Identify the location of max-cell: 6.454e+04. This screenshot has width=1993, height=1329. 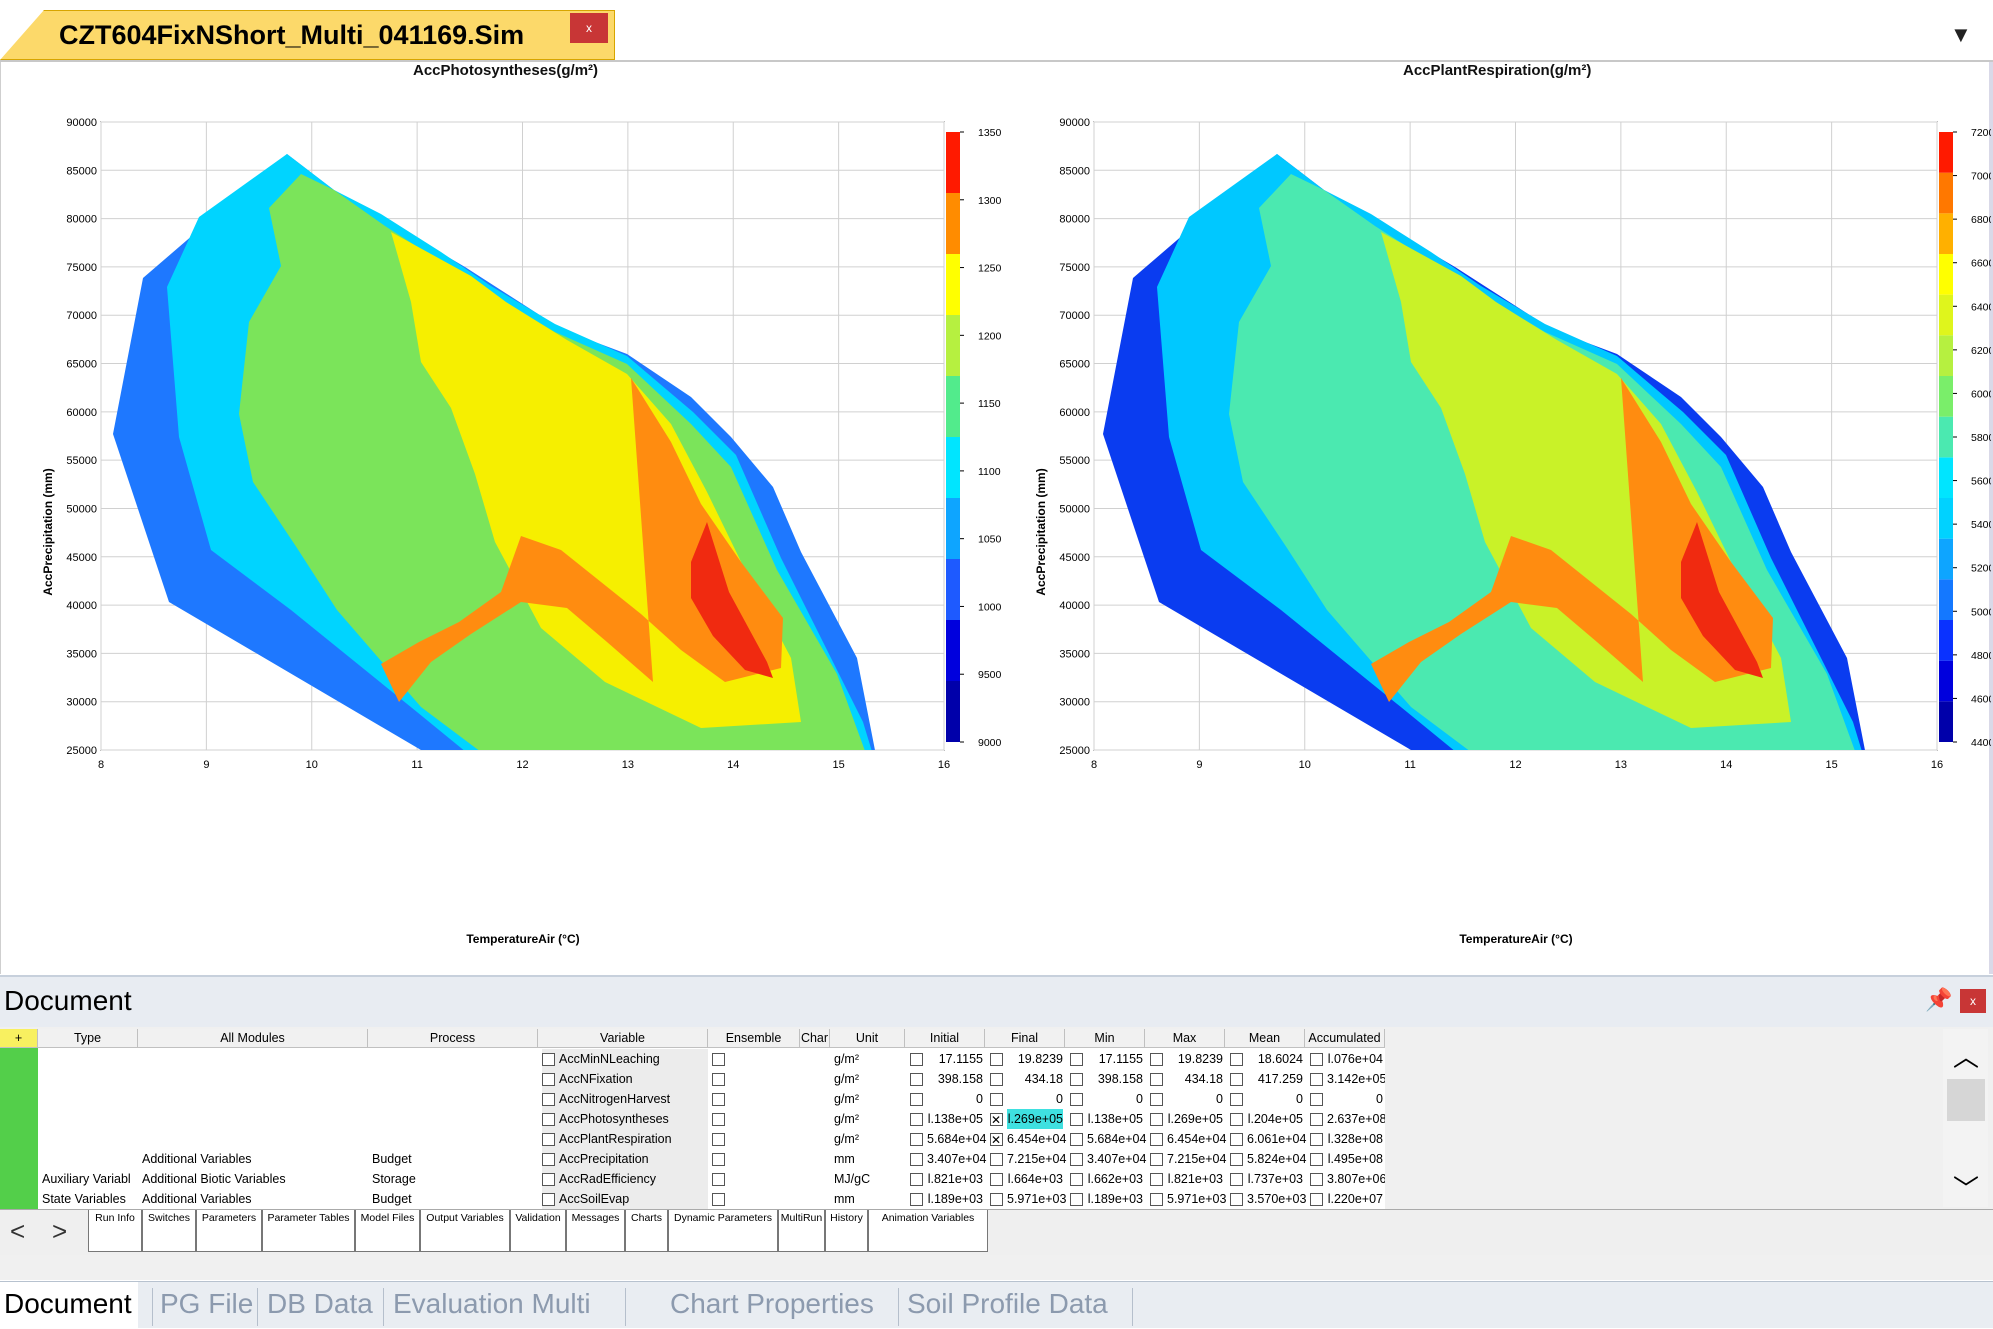
(1189, 1139).